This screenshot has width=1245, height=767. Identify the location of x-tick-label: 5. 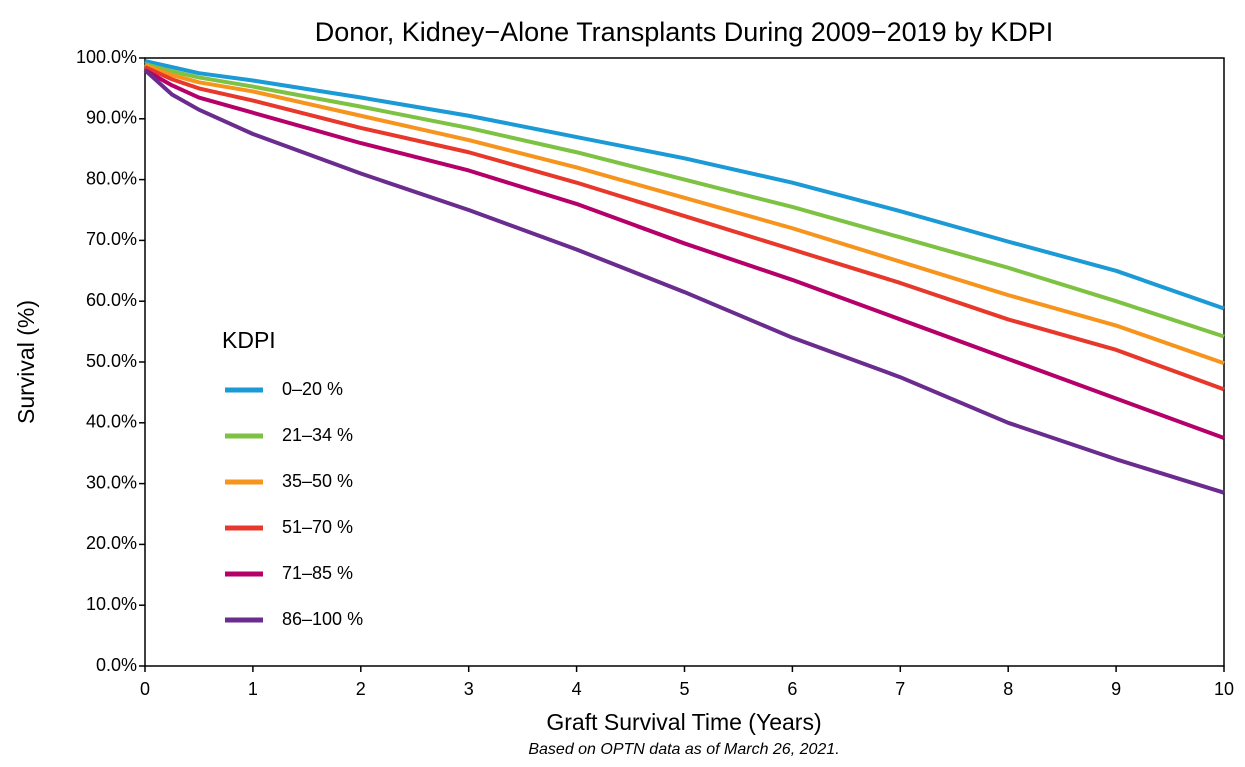
(684, 689).